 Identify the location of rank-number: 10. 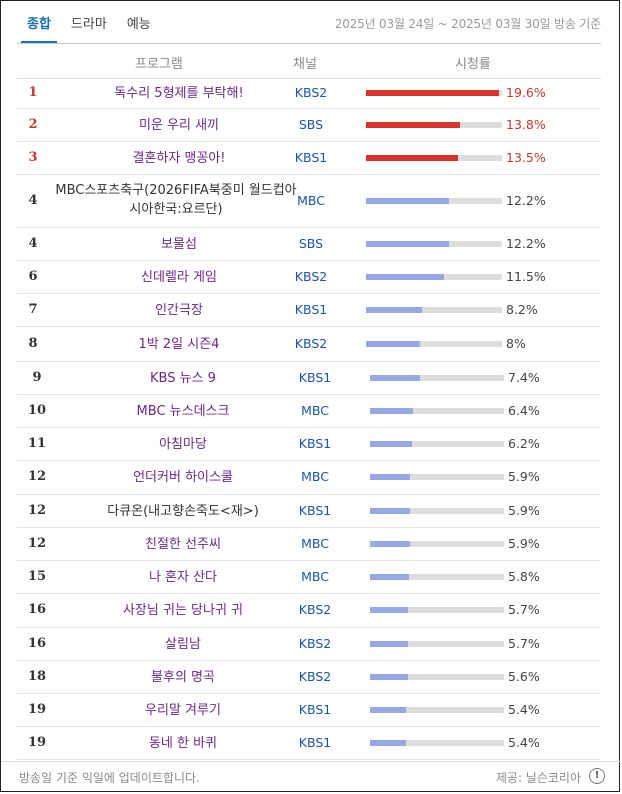
(37, 410).